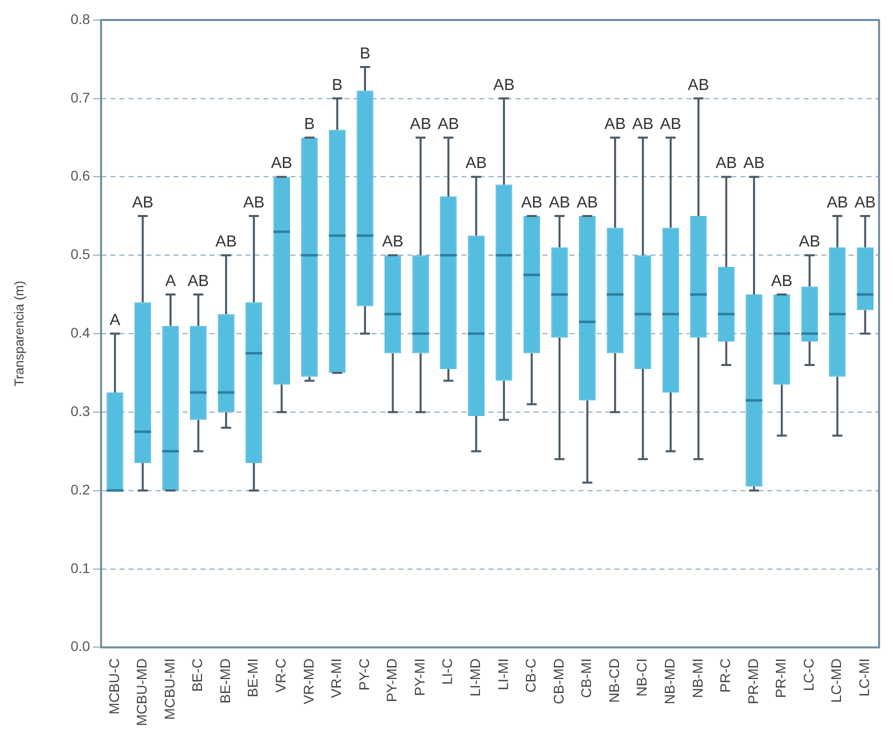 This screenshot has height=737, width=893. Describe the element at coordinates (725, 675) in the screenshot. I see `x-tick-label: PR-C` at that location.